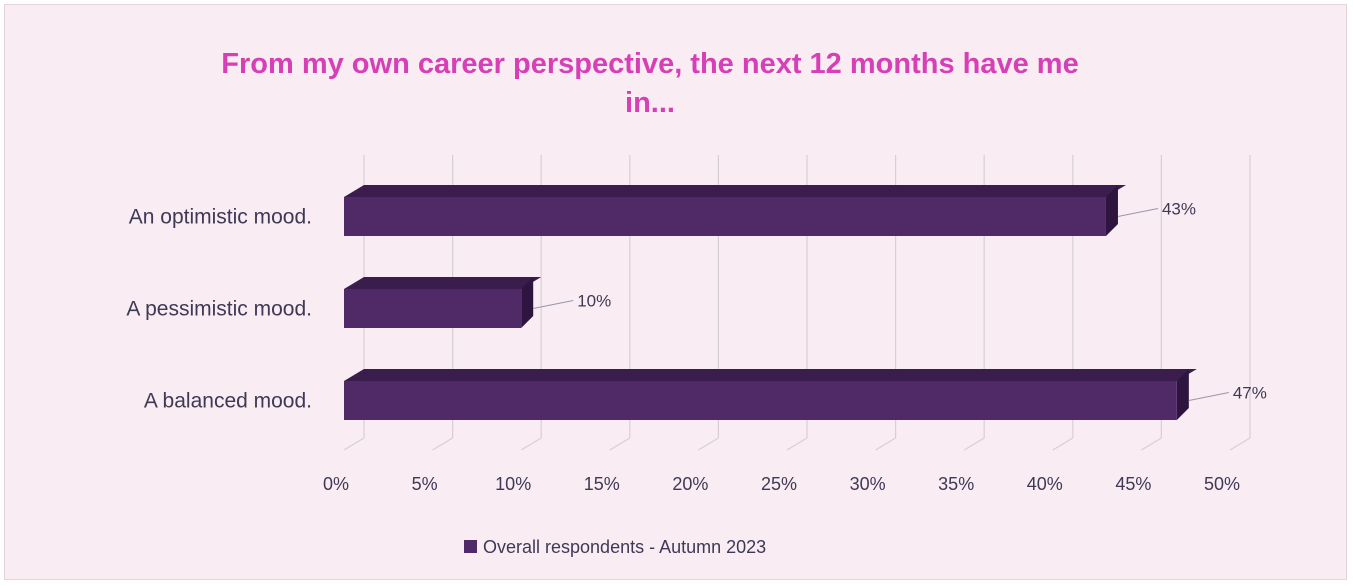 This screenshot has height=586, width=1353. What do you see at coordinates (1222, 484) in the screenshot?
I see `tick-label-10: 50%` at bounding box center [1222, 484].